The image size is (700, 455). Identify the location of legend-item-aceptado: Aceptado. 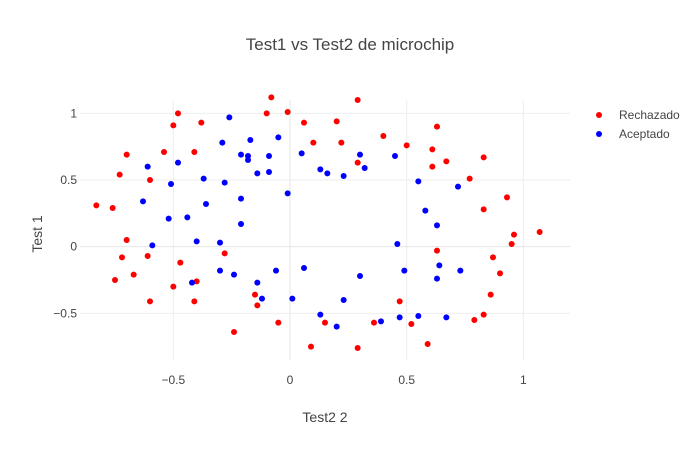
(633, 134).